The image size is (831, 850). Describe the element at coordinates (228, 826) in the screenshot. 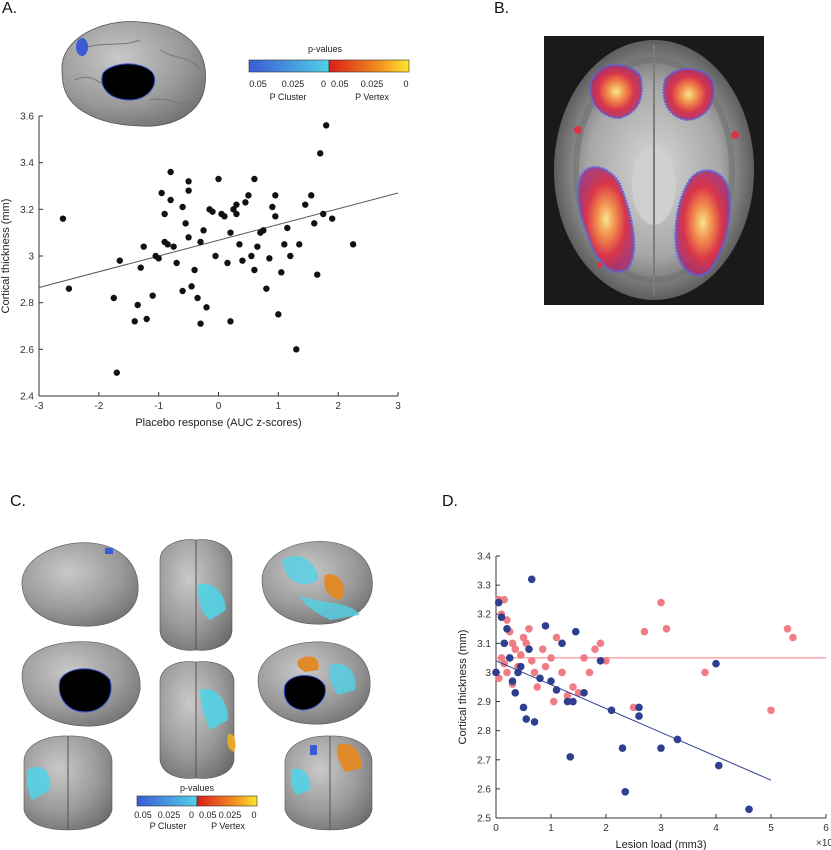

I see `colorbar-c-right-label: P Vertex` at that location.